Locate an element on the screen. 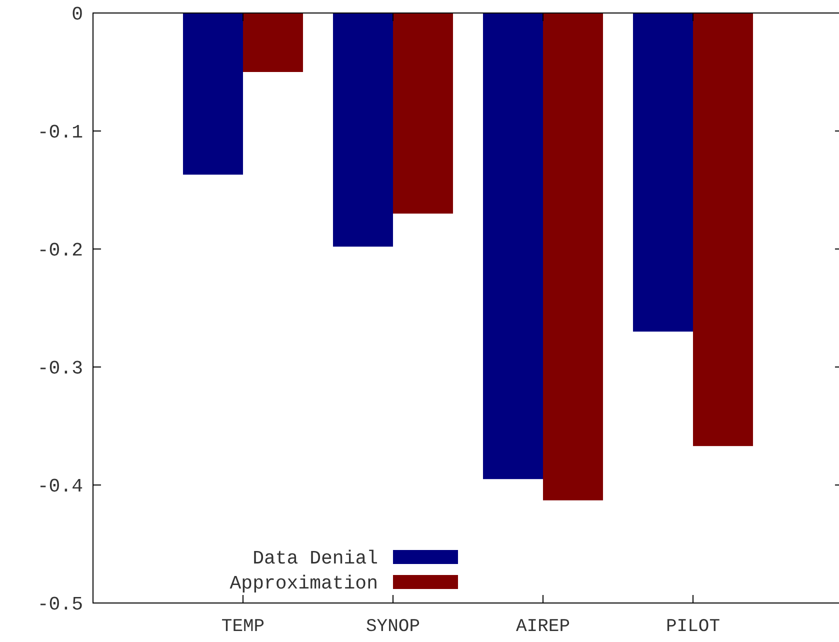  y-tick-label: -0.1 is located at coordinates (60, 133).